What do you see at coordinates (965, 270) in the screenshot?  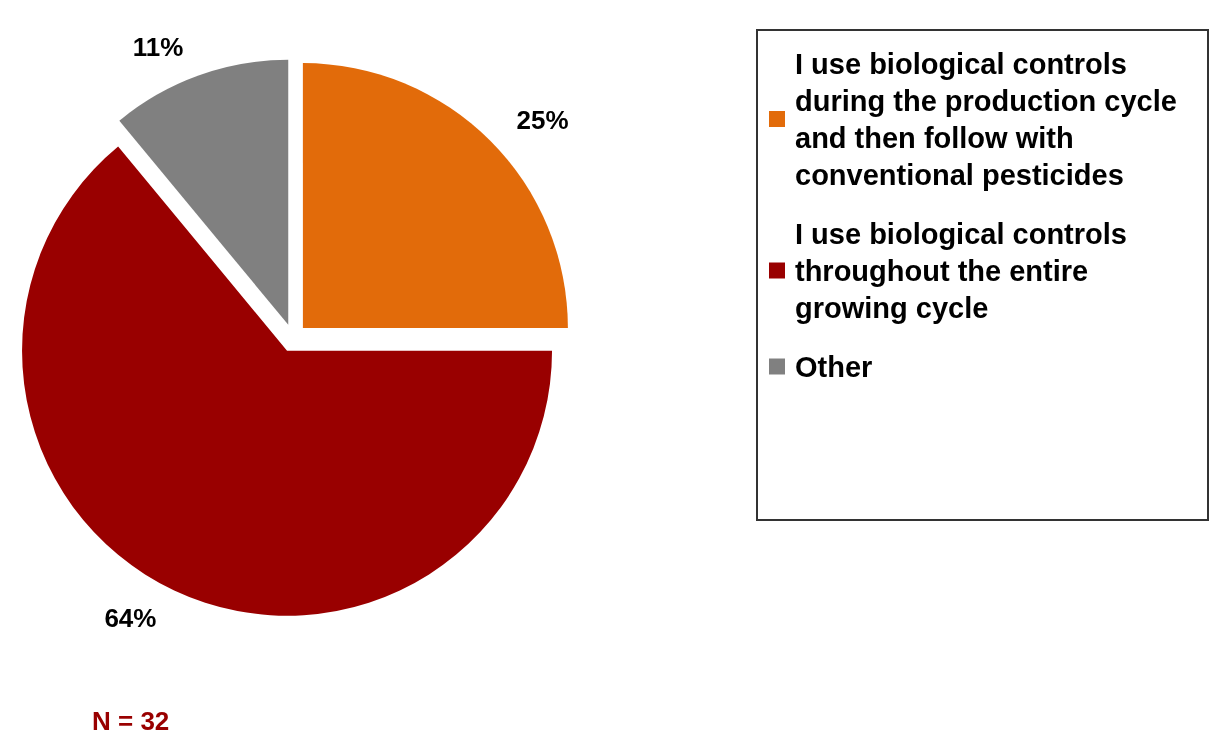 I see `legend-label: I use biological controls throughout the entire growing cycle` at bounding box center [965, 270].